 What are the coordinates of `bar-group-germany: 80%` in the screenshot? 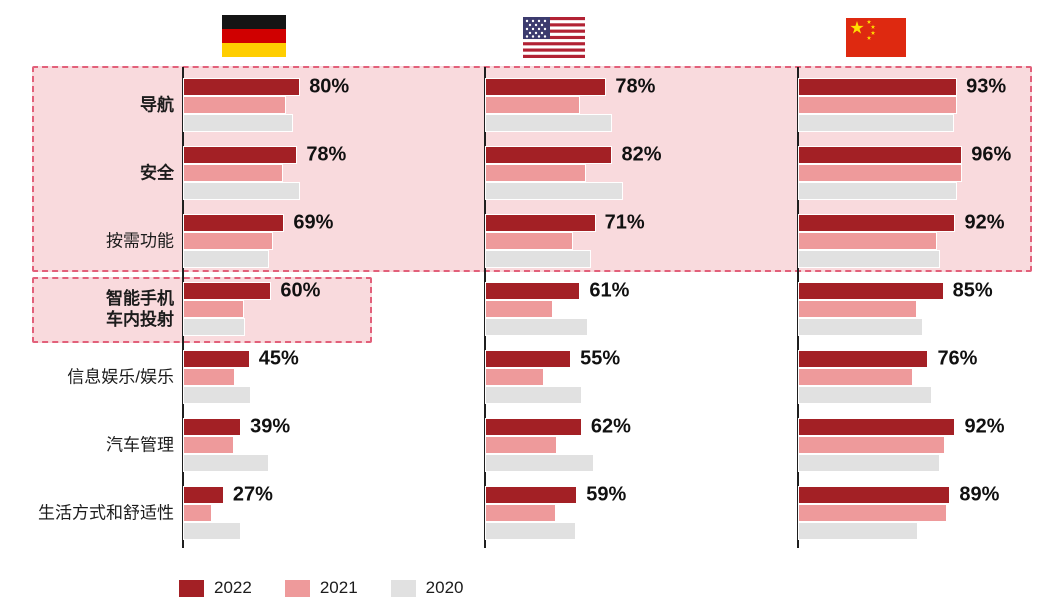 It's located at (266, 103).